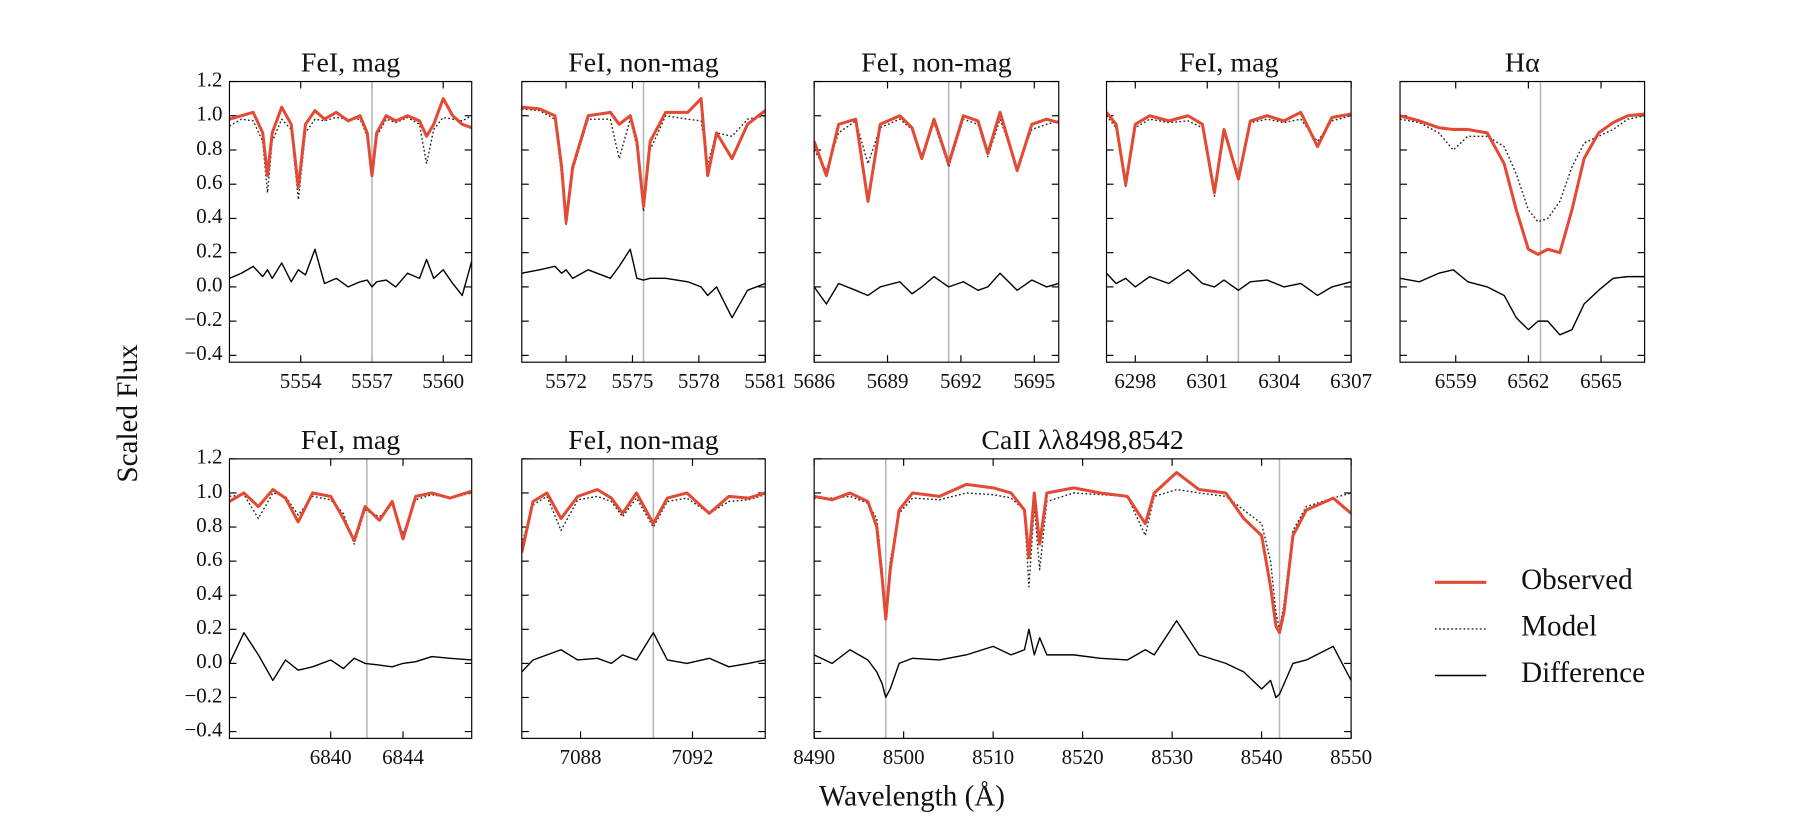 The image size is (1817, 817). What do you see at coordinates (1207, 381) in the screenshot?
I see `x-tick-label: 6301` at bounding box center [1207, 381].